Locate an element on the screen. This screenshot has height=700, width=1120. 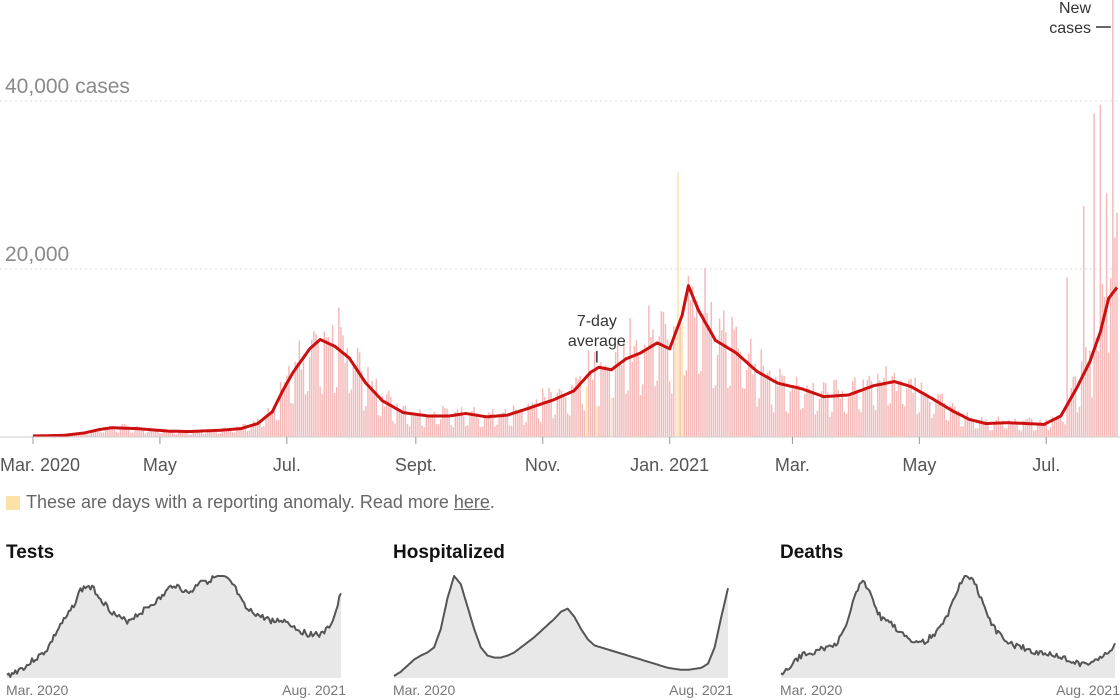
read-more-link: here is located at coordinates (471, 502).